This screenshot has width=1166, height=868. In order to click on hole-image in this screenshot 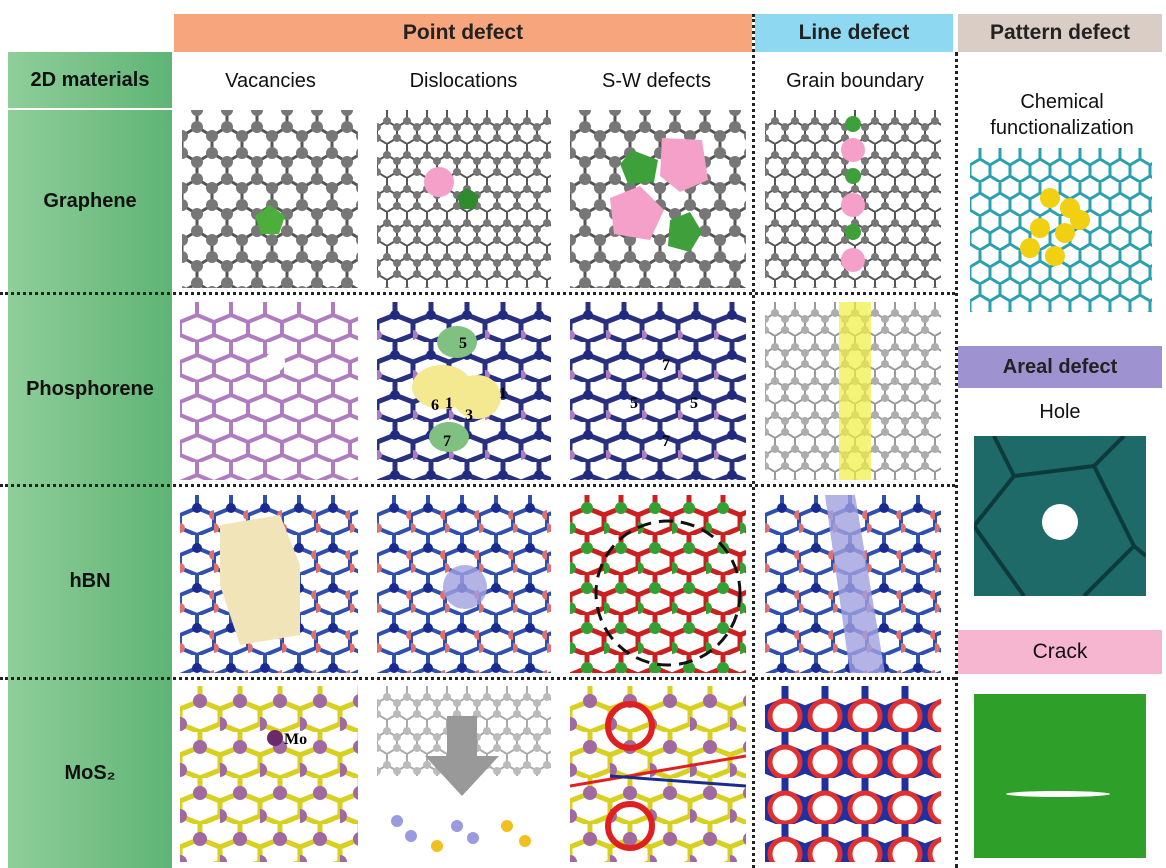, I will do `click(1060, 516)`.